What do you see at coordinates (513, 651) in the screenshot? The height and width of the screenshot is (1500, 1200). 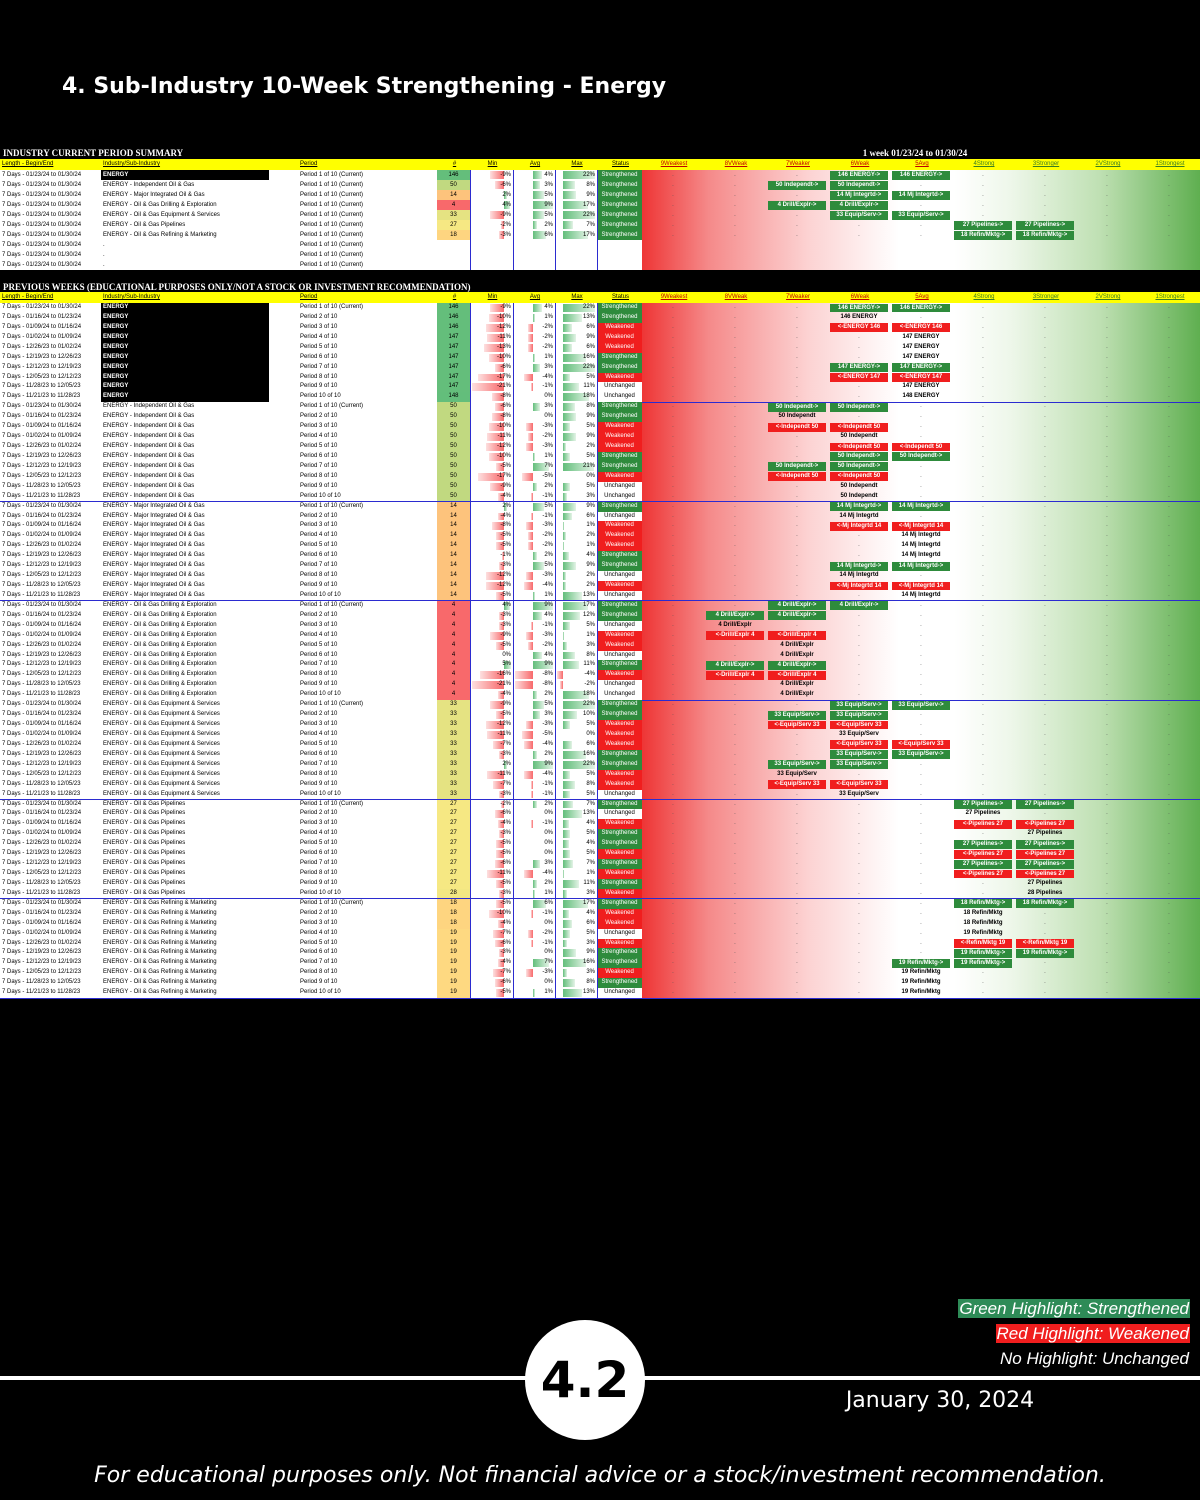 I see `column-rule` at bounding box center [513, 651].